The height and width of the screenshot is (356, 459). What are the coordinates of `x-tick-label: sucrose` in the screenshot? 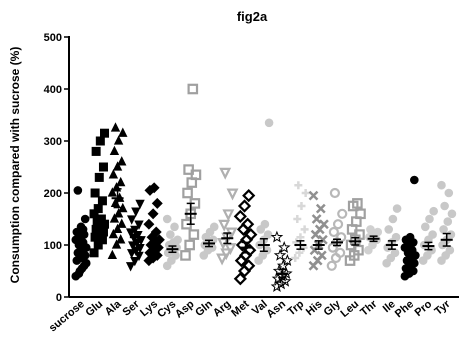 It's located at (67, 316).